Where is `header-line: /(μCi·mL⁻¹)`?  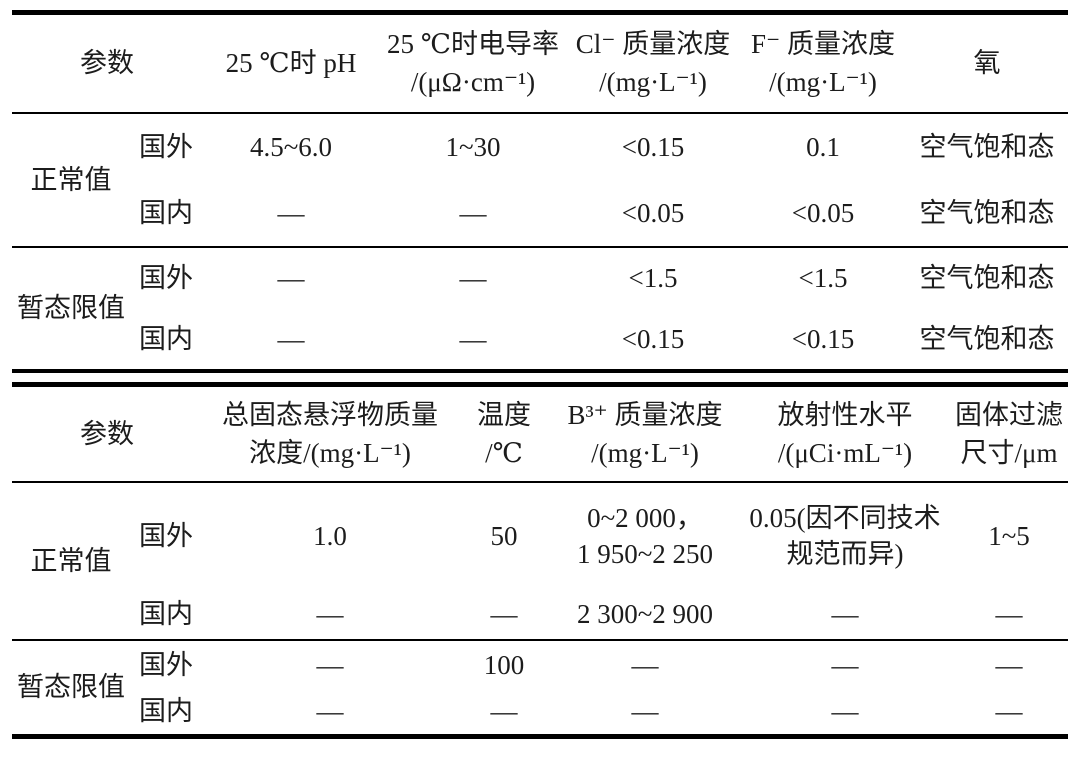 header-line: /(μCi·mL⁻¹) is located at coordinates (845, 452).